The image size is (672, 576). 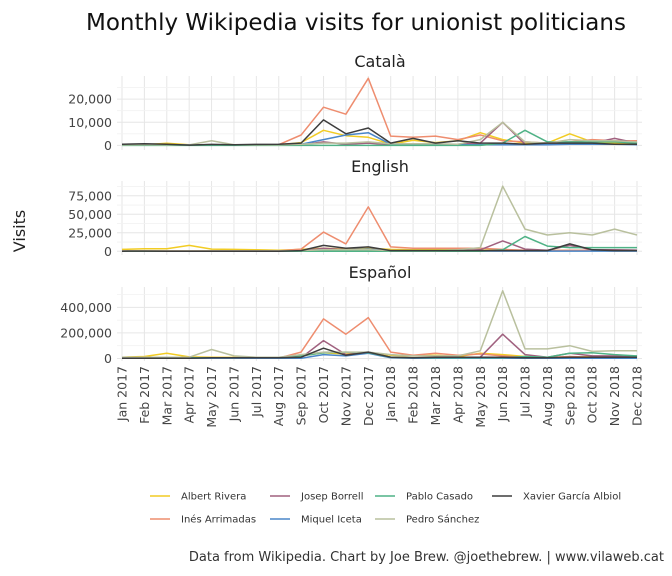 What do you see at coordinates (547, 396) in the screenshot?
I see `x-tick-label: Aug 2018` at bounding box center [547, 396].